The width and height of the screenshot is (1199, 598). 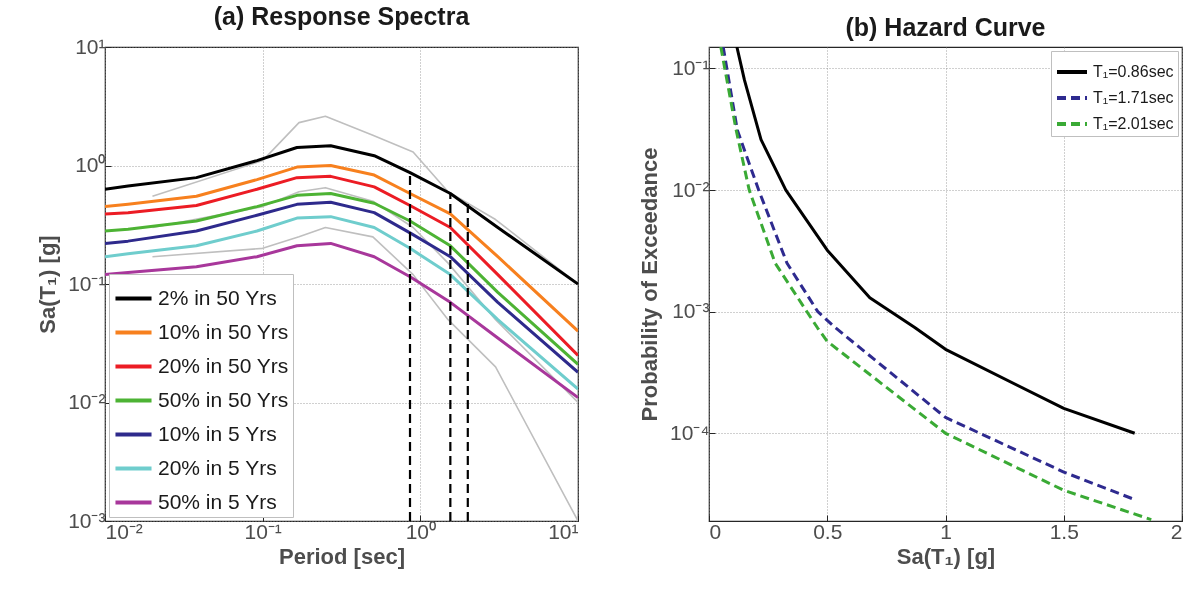 What do you see at coordinates (690, 432) in the screenshot?
I see `y-tick-label: 10⁻⁴` at bounding box center [690, 432].